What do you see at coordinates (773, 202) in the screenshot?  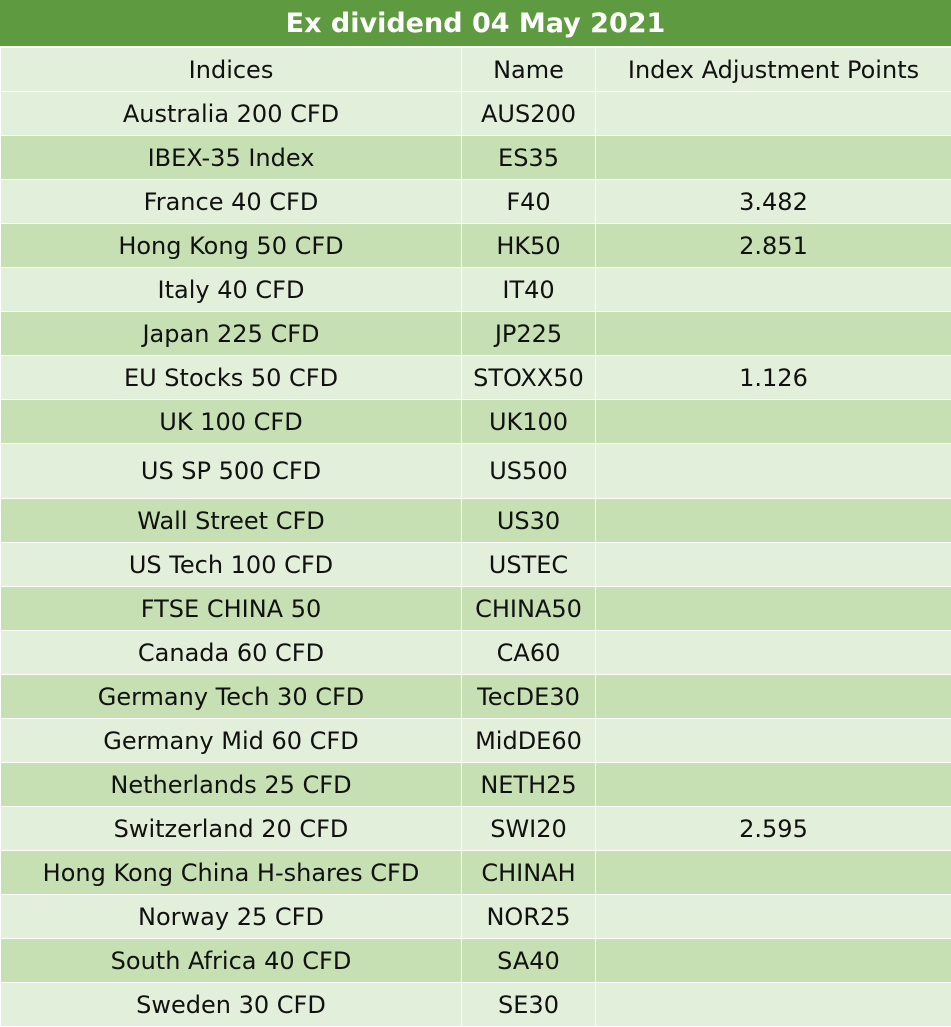 I see `adjustment-points-cell: 3.482` at bounding box center [773, 202].